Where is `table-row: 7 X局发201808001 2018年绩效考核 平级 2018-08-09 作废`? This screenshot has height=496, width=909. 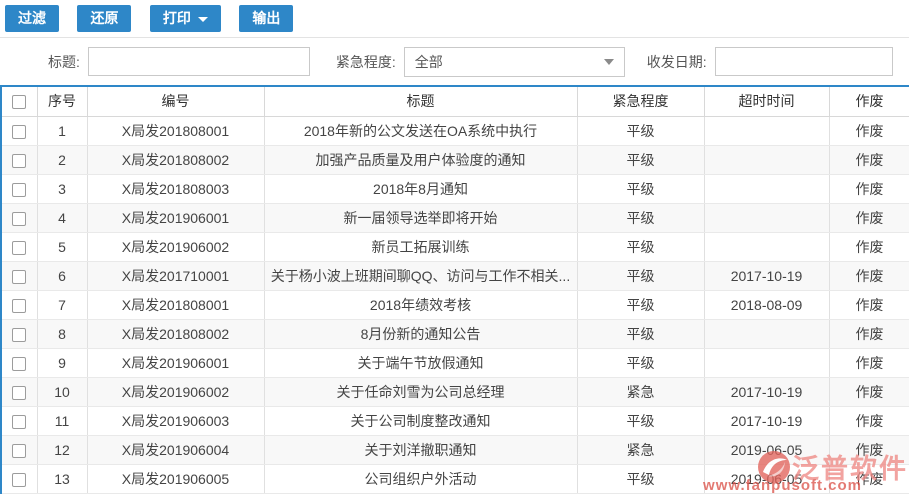 table-row: 7 X局发201808001 2018年绩效考核 平级 2018-08-09 作废 is located at coordinates (455, 305).